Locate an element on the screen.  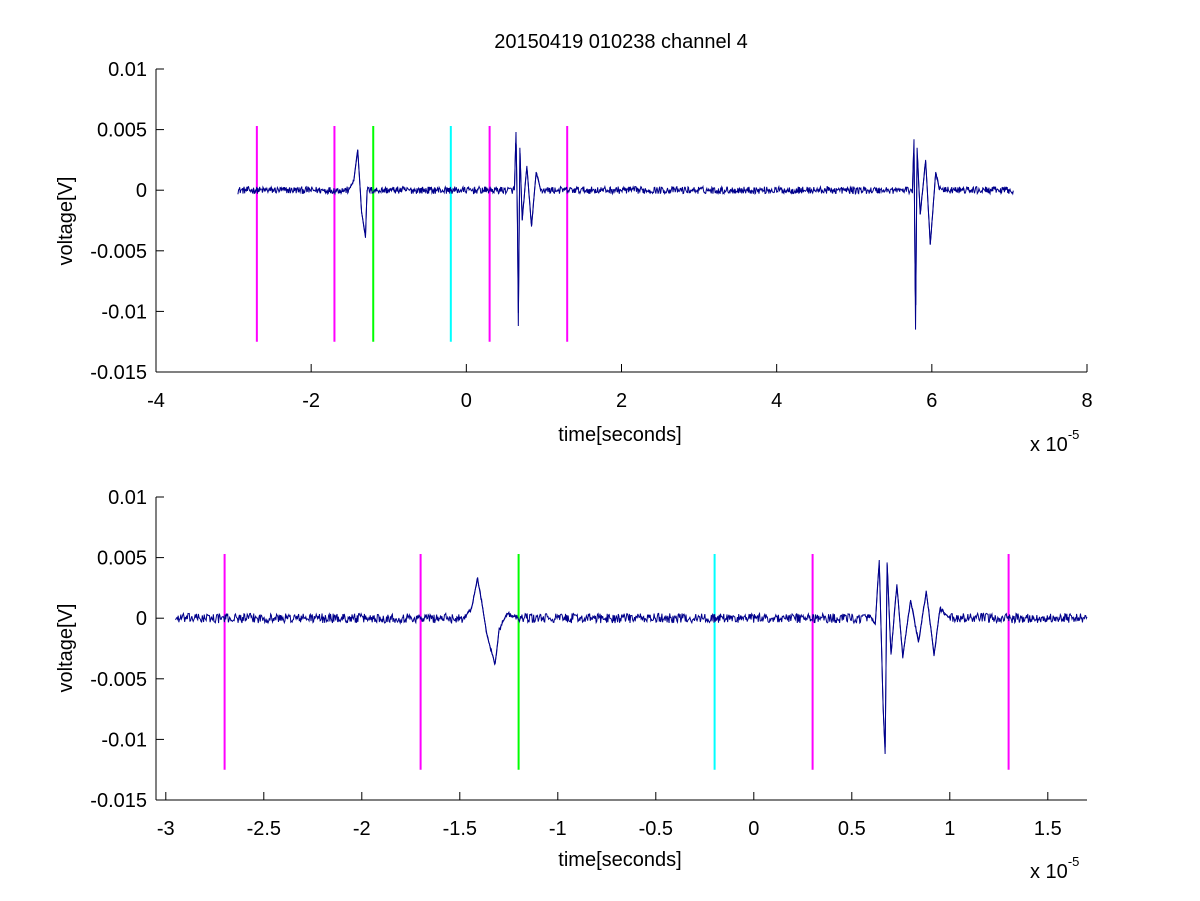
x-tick-label: -4 is located at coordinates (156, 401).